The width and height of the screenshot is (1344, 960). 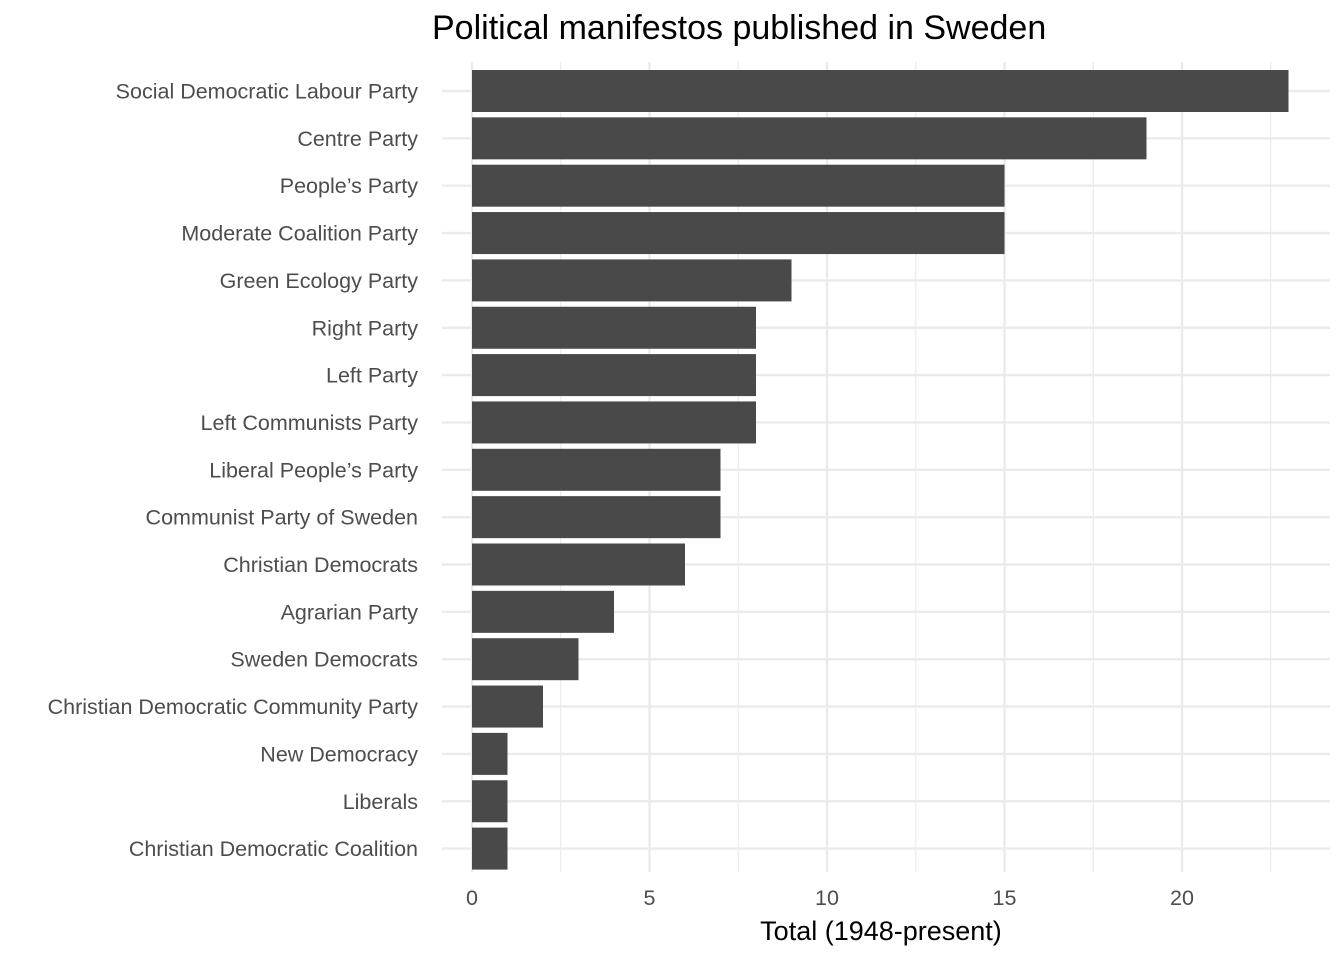 I want to click on category-label: New Democracy, so click(x=339, y=754).